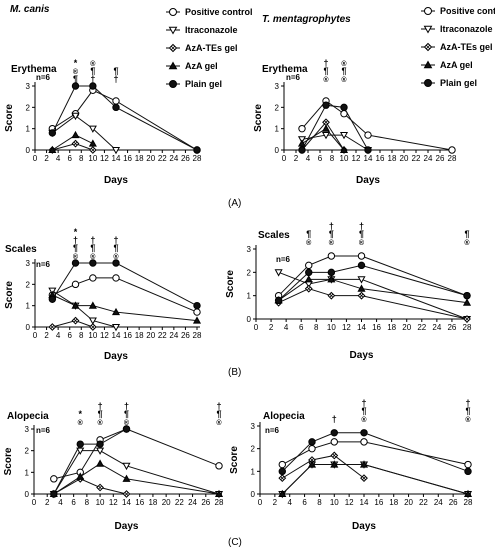  Describe the element at coordinates (349, 502) in the screenshot. I see `x-tick-label: 12` at that location.